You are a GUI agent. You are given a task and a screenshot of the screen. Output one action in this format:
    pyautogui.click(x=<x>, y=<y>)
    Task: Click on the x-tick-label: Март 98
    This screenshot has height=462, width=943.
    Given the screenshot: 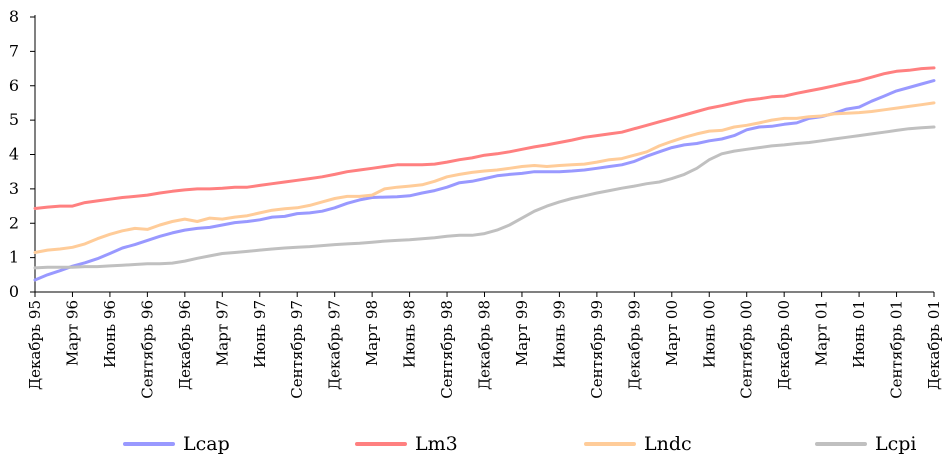 What is the action you would take?
    pyautogui.click(x=372, y=333)
    